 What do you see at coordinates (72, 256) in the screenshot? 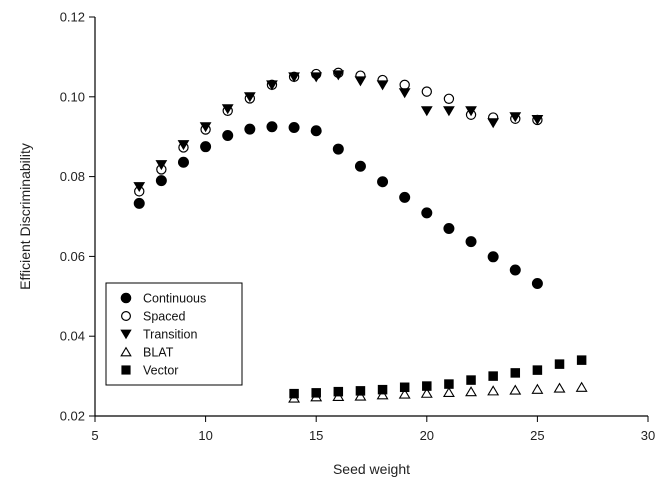
I see `y-tick-label: 0.06` at bounding box center [72, 256].